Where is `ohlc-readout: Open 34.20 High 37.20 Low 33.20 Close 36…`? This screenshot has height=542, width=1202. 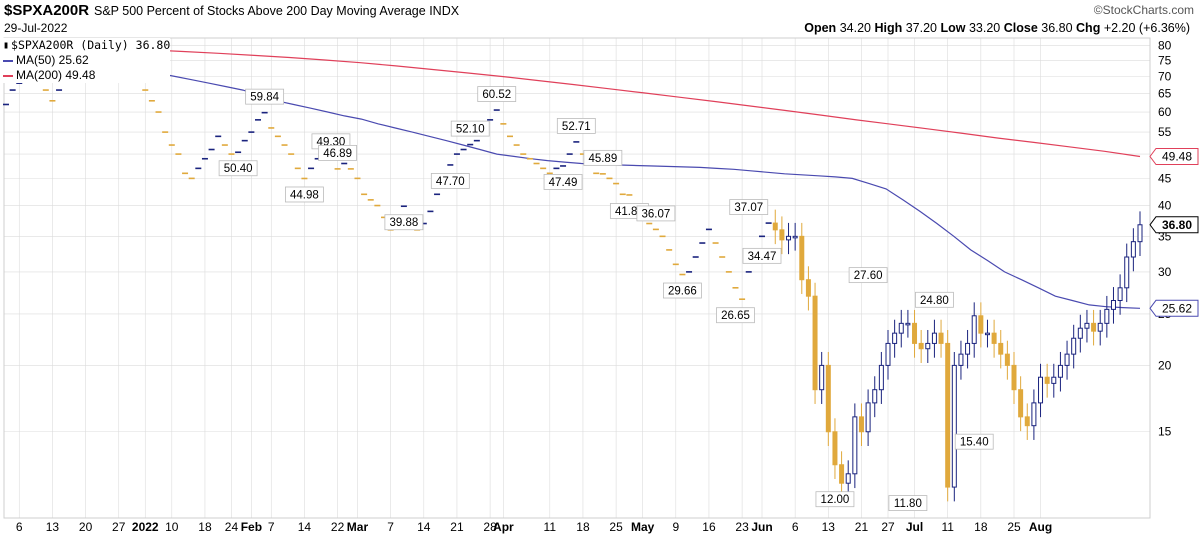 ohlc-readout: Open 34.20 High 37.20 Low 33.20 Close 36… is located at coordinates (997, 28).